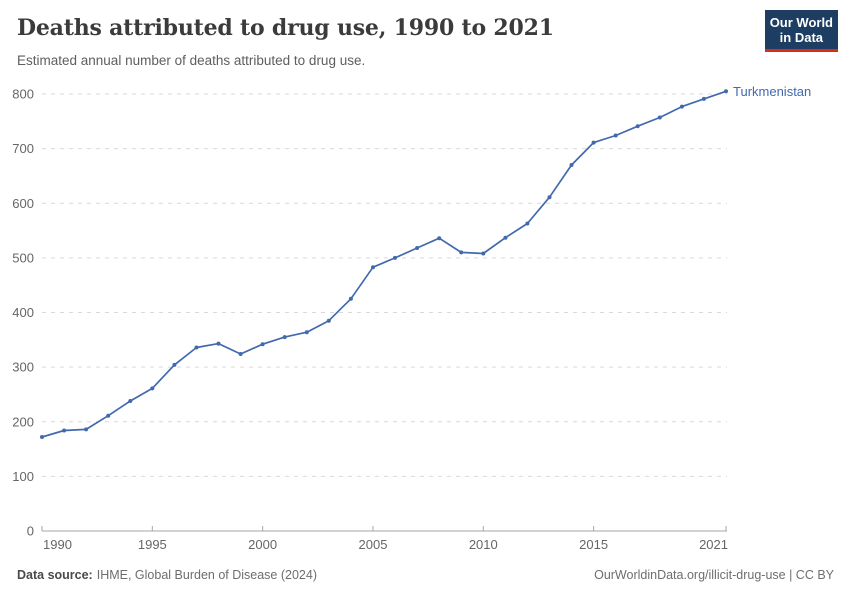 The image size is (850, 600). What do you see at coordinates (350, 298) in the screenshot?
I see `data-point-2004` at bounding box center [350, 298].